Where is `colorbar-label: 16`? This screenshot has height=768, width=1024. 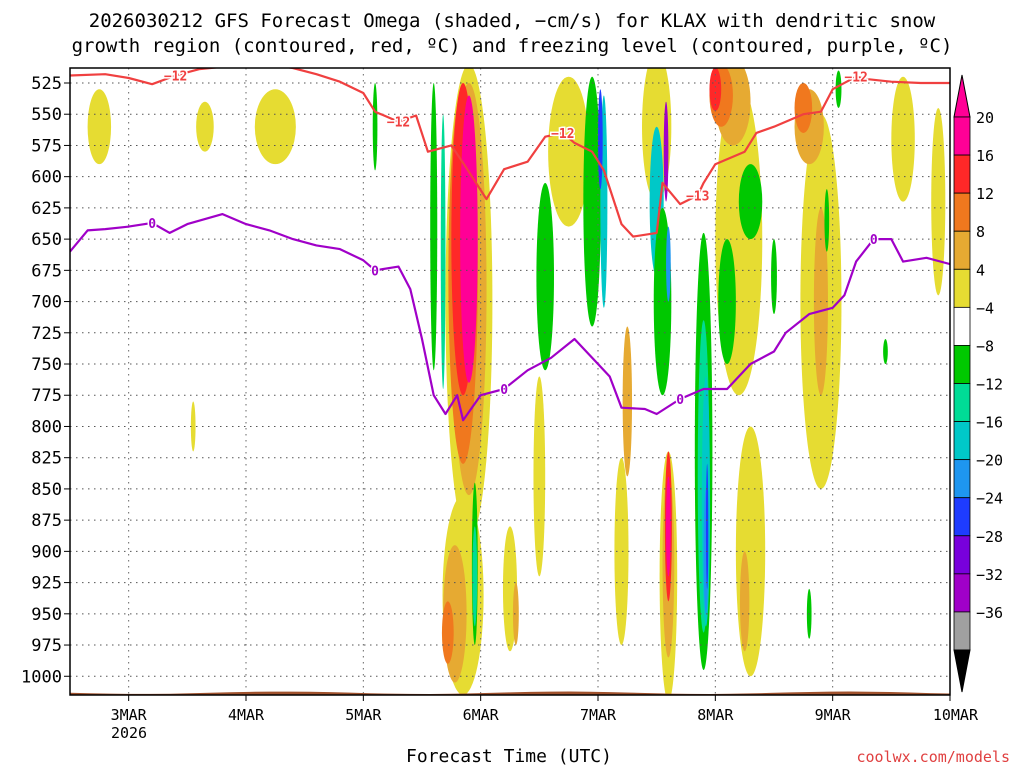
colorbar-label: 16 is located at coordinates (985, 156).